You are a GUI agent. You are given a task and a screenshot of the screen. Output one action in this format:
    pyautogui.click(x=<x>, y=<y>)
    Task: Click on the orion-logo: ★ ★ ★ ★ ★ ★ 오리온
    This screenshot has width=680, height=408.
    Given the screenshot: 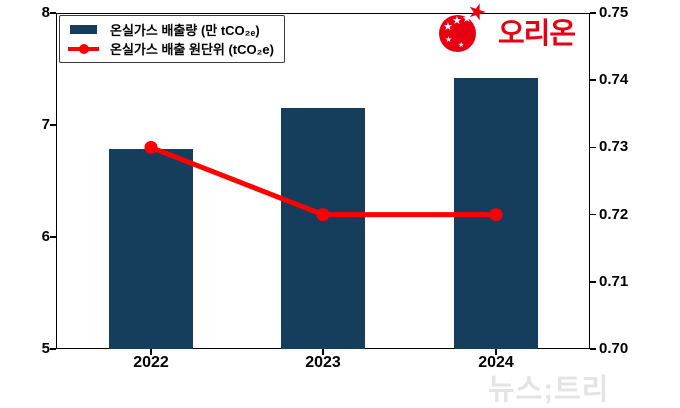 What is the action you would take?
    pyautogui.click(x=506, y=27)
    